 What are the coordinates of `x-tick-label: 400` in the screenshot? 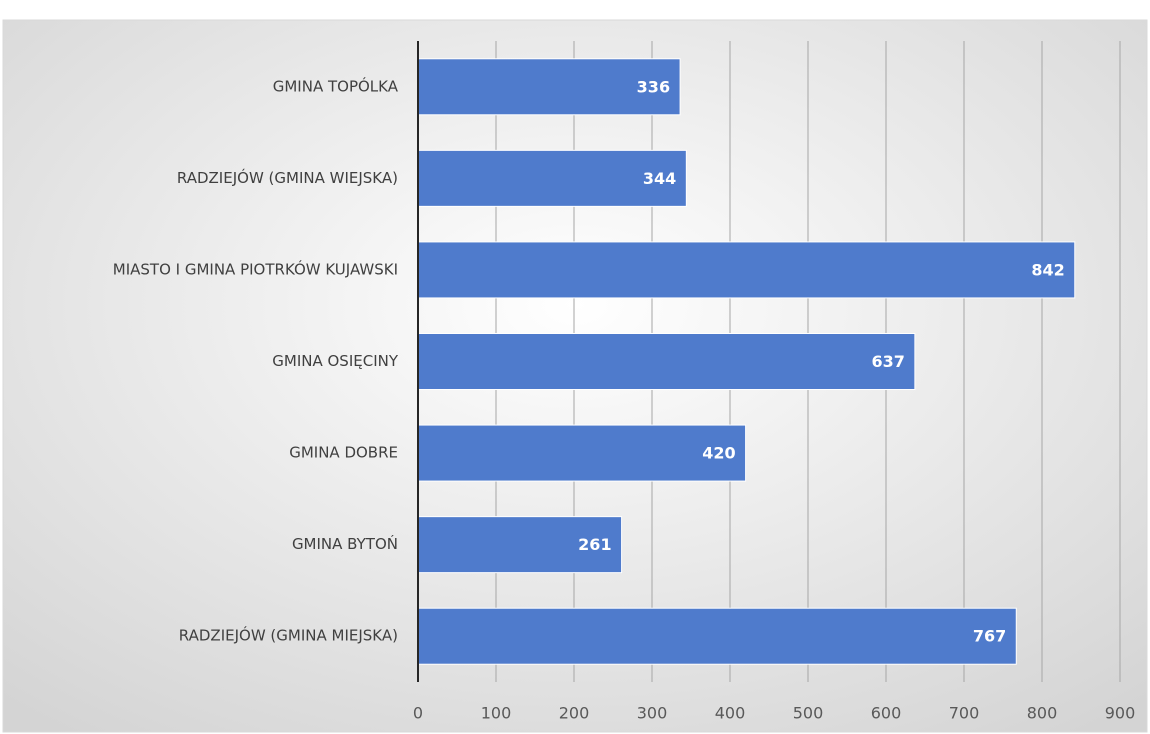 It's located at (730, 713).